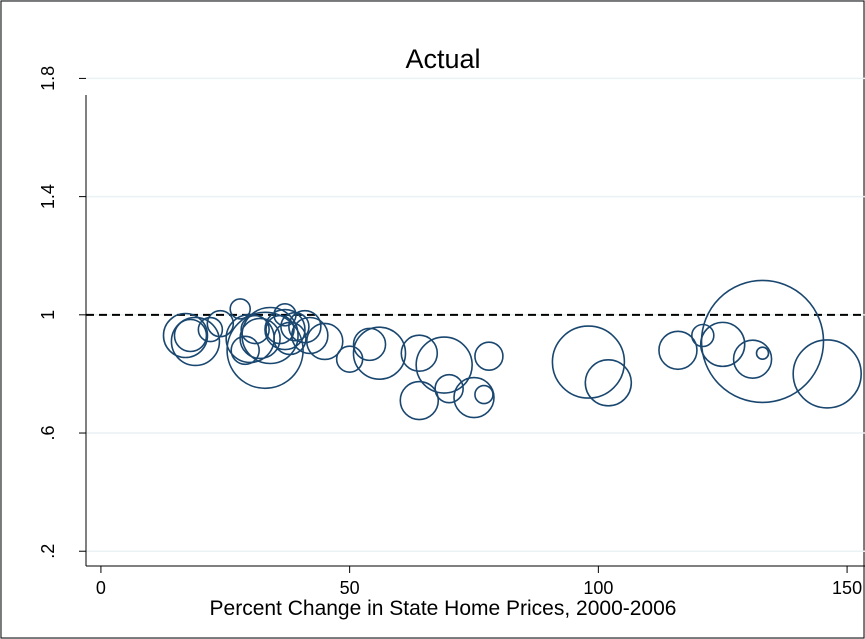  I want to click on y-tick-label: 1.8, so click(48, 78).